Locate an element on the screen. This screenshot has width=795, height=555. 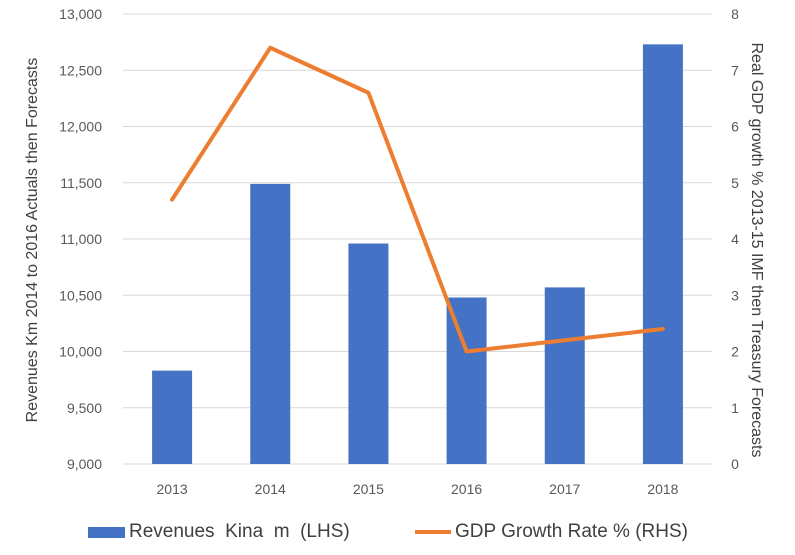
legend-item-gdp: GDP Growth Rate % (RHS) is located at coordinates (551, 532).